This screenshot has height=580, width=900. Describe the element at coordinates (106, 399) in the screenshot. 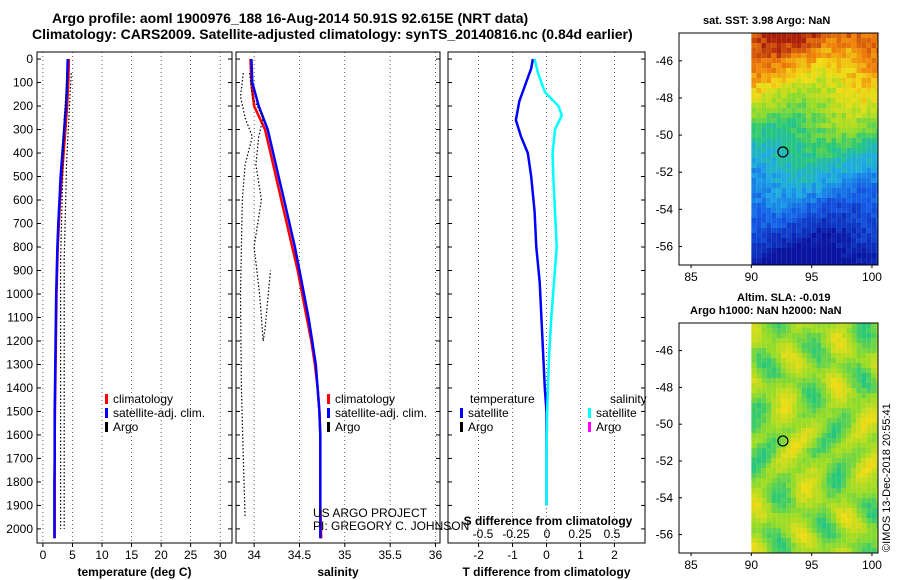

I see `temperature-legend-swatch` at that location.